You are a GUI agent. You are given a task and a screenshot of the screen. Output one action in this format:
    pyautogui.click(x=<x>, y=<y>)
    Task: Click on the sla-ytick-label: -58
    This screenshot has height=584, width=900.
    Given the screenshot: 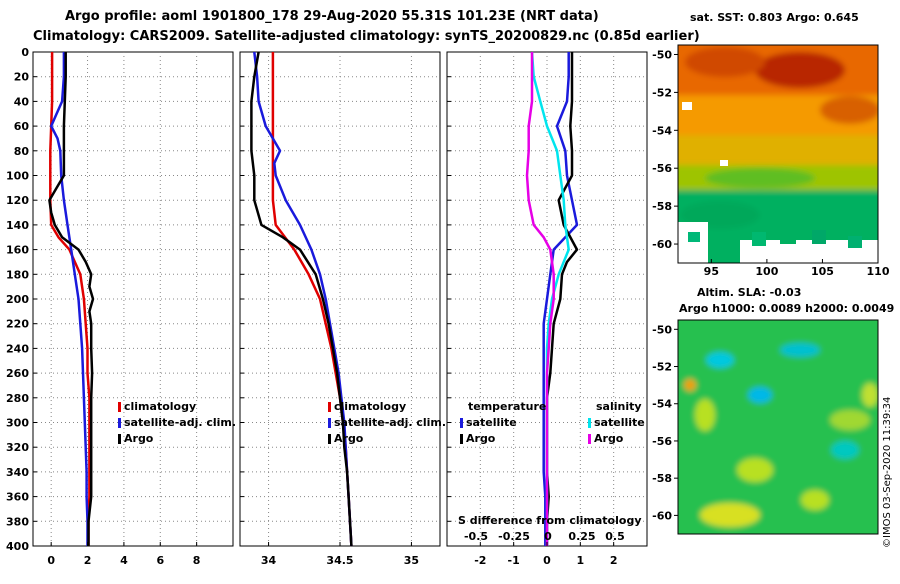 What is the action you would take?
    pyautogui.click(x=662, y=478)
    